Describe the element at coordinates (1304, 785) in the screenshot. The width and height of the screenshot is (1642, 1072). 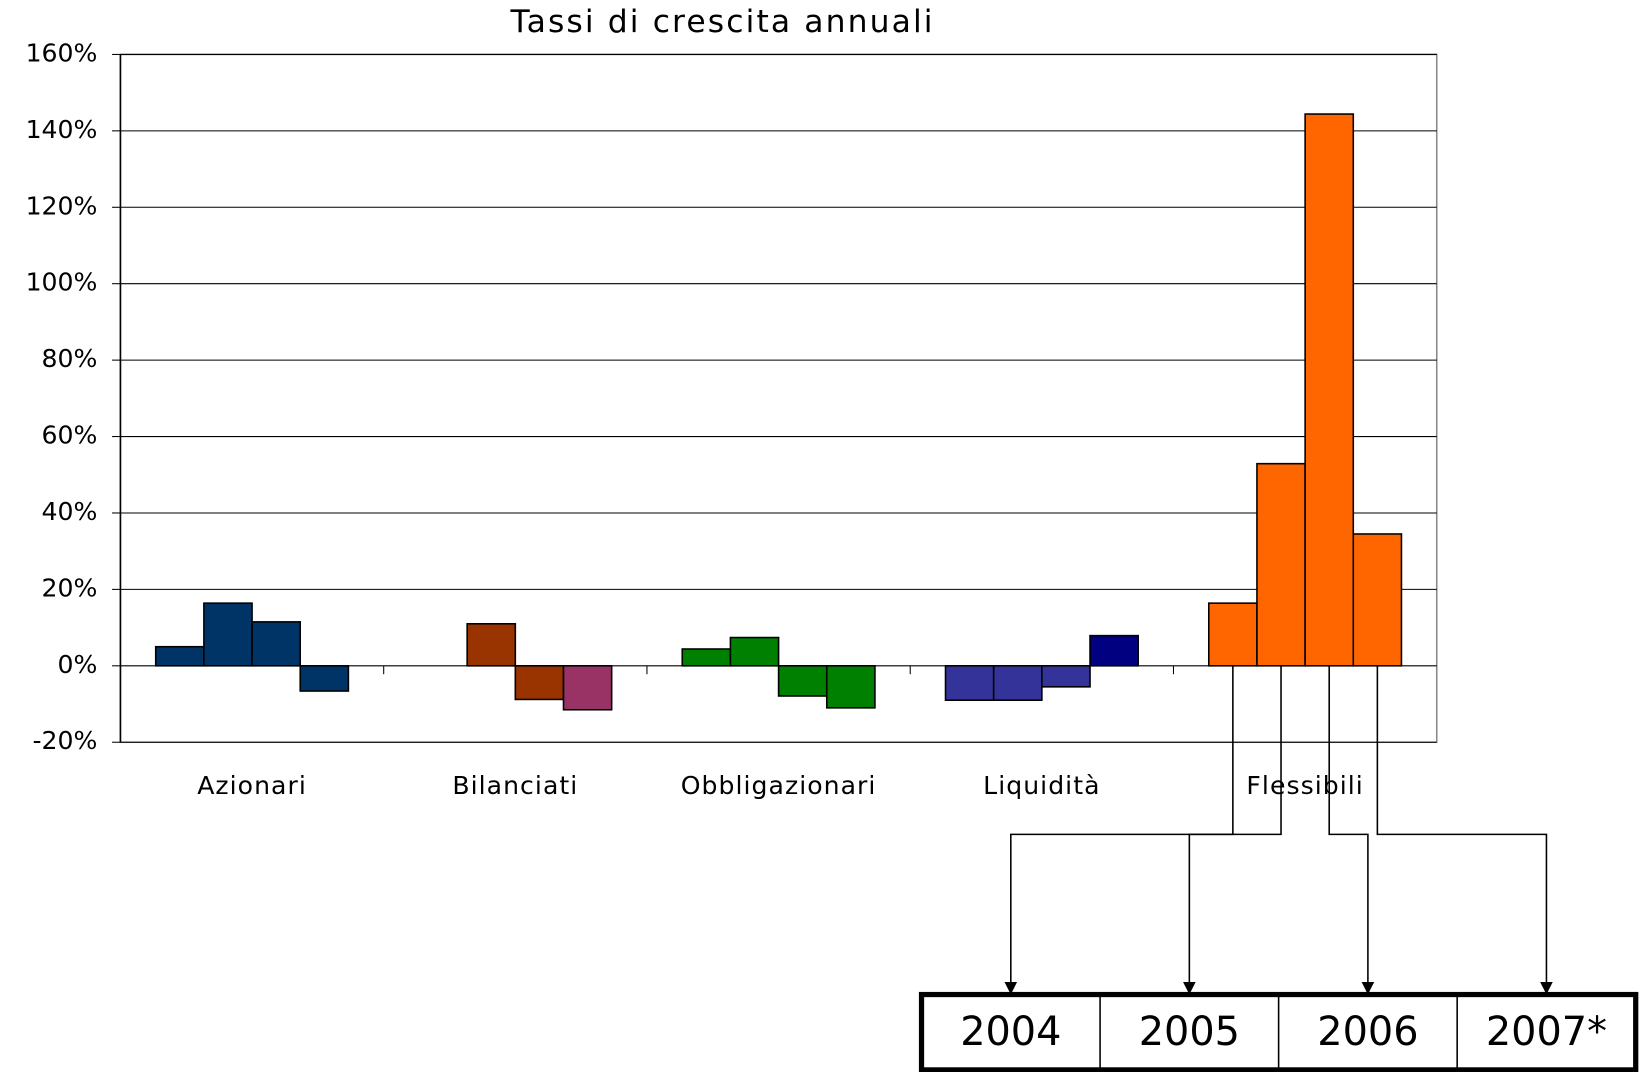
I see `x-tick-label: Flessibili` at that location.